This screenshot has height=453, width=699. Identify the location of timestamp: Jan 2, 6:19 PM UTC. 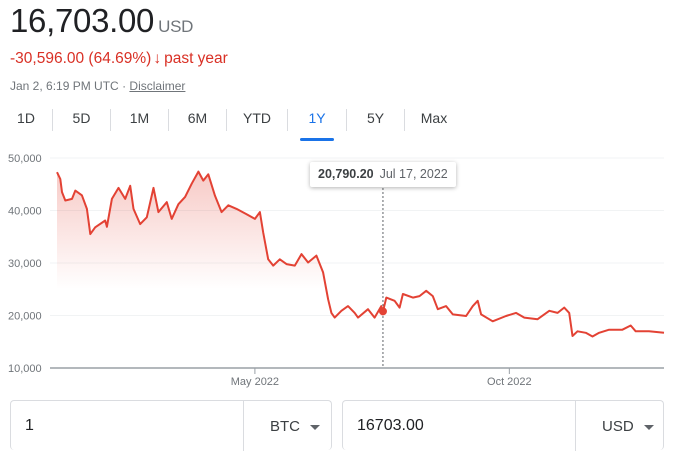
(64, 86).